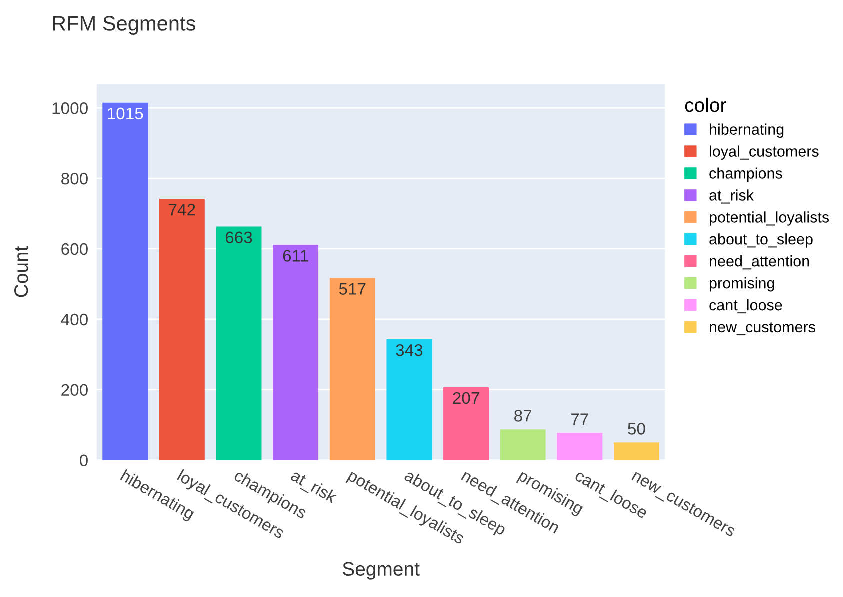 Image resolution: width=843 pixels, height=597 pixels. I want to click on data-label: 343, so click(409, 350).